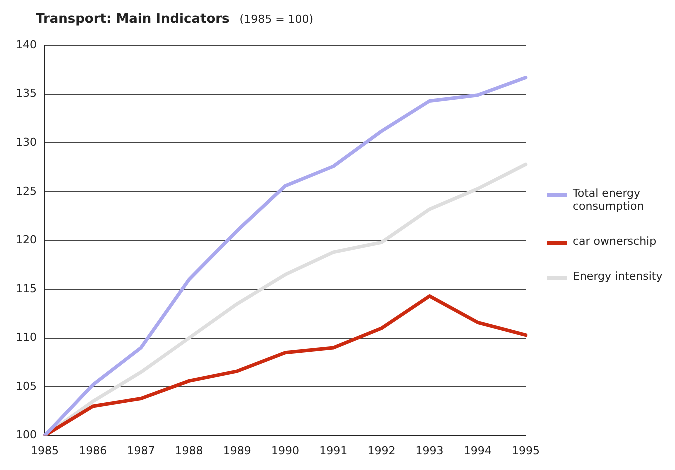 This screenshot has height=470, width=675. What do you see at coordinates (615, 241) in the screenshot?
I see `legend-label: car ownerschip` at bounding box center [615, 241].